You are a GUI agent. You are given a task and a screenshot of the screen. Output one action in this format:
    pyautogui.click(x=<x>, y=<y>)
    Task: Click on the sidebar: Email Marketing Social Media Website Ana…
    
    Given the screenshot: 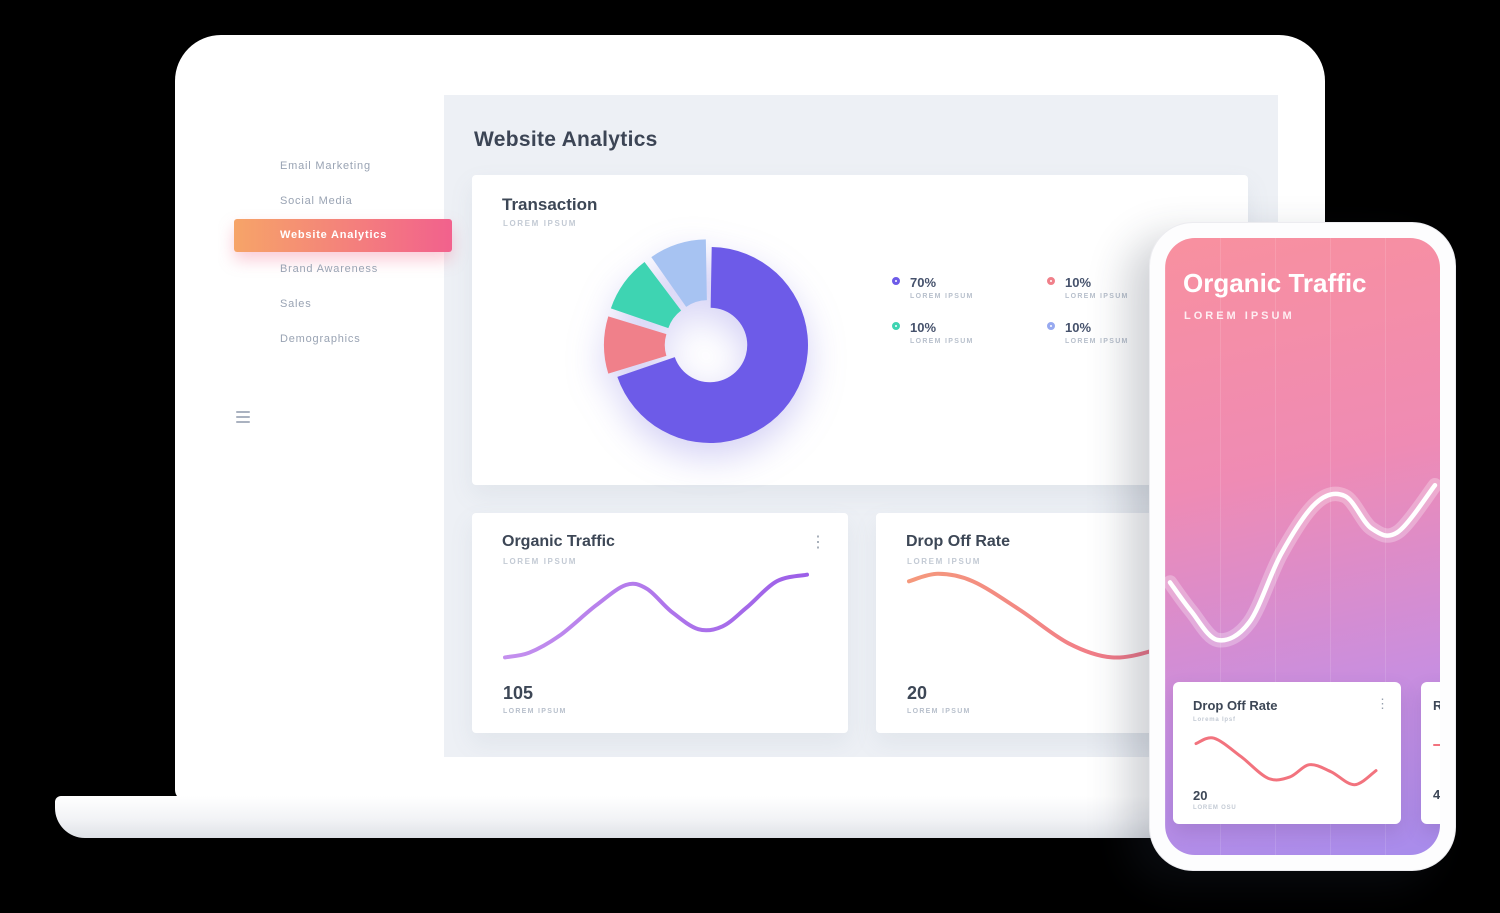 What is the action you would take?
    pyautogui.click(x=335, y=426)
    